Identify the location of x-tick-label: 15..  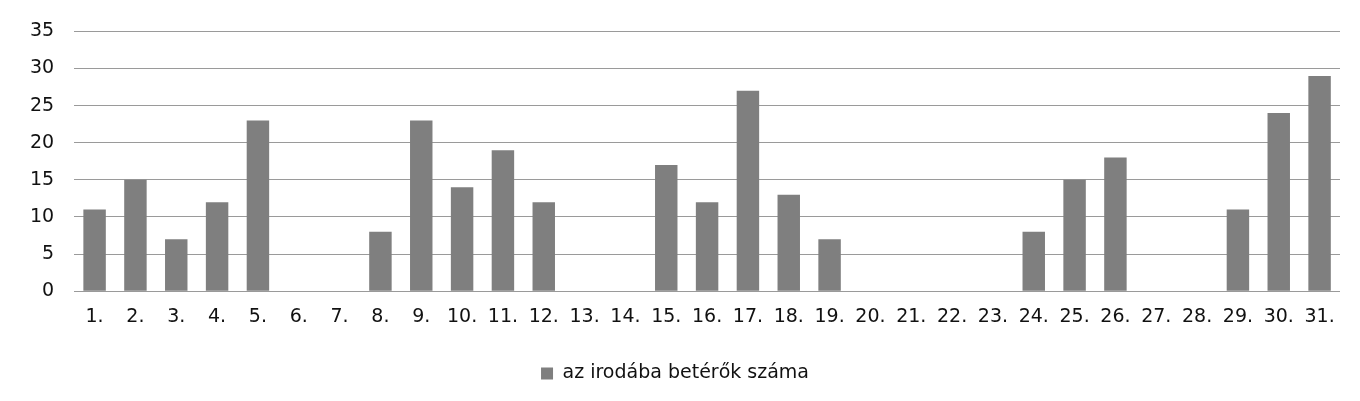
(666, 314).